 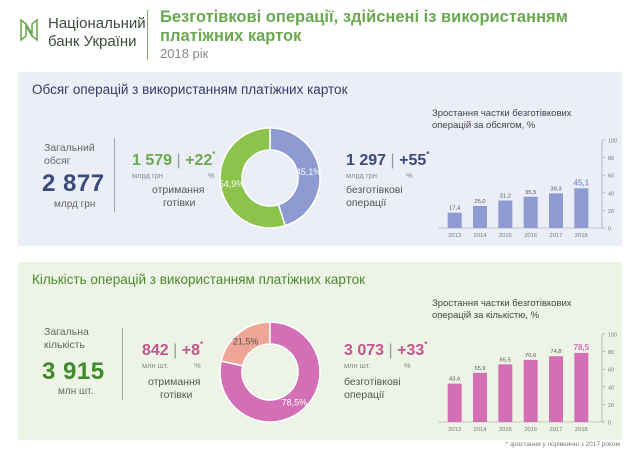 What do you see at coordinates (480, 217) in the screenshot?
I see `volume-bars-bar-2014` at bounding box center [480, 217].